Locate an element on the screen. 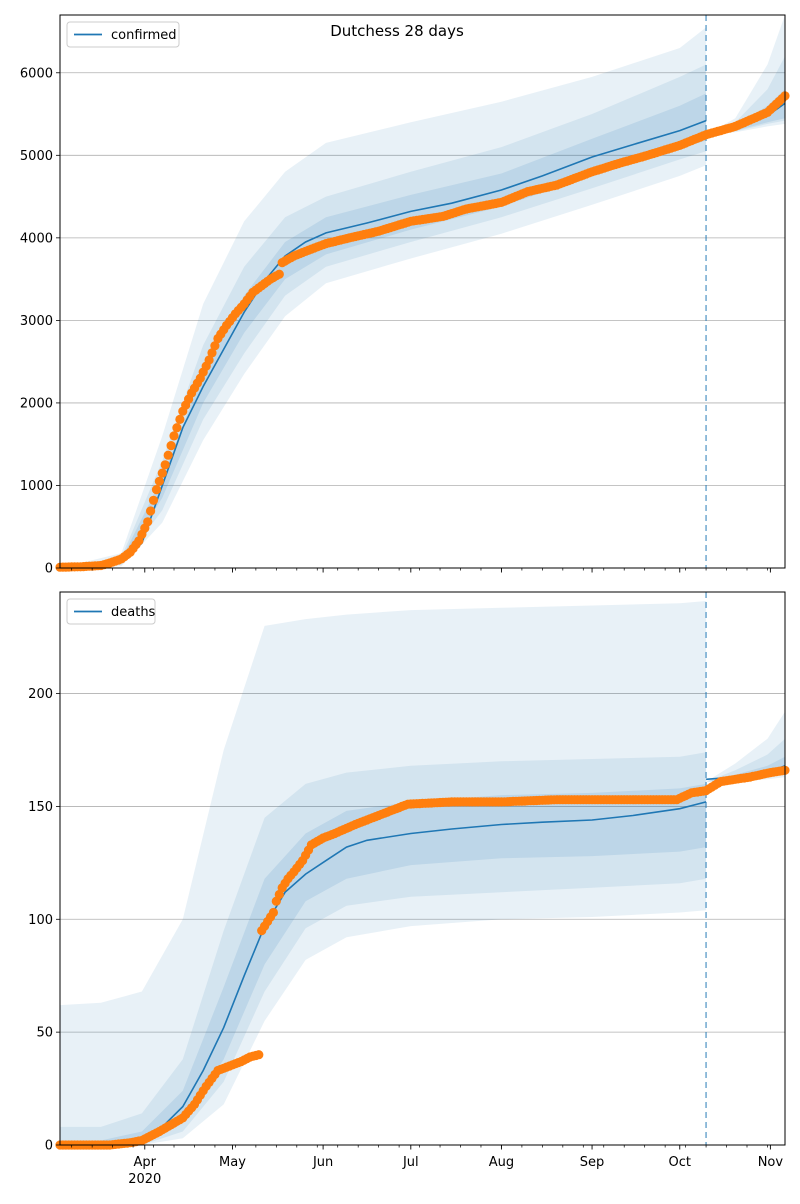 The width and height of the screenshot is (800, 1204). xtick-label-nov: Nov is located at coordinates (771, 1162).